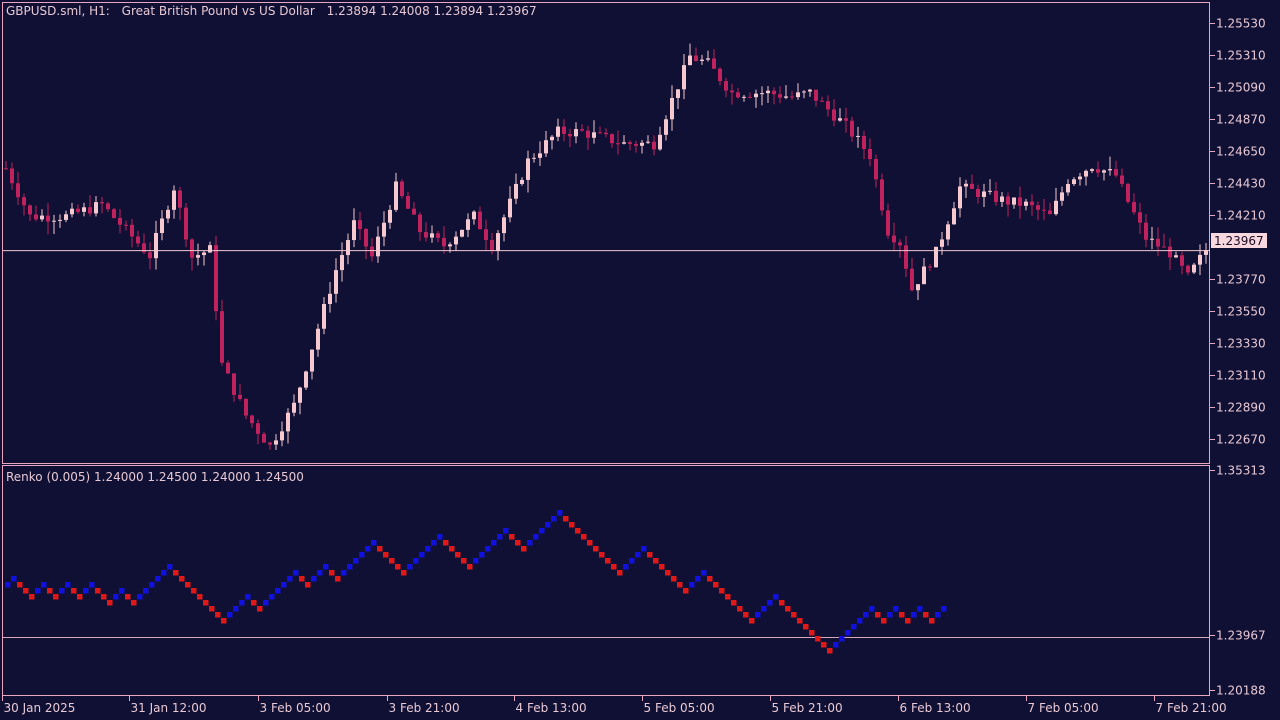 The width and height of the screenshot is (1280, 720). I want to click on current-price-tag-bg, so click(1239, 240).